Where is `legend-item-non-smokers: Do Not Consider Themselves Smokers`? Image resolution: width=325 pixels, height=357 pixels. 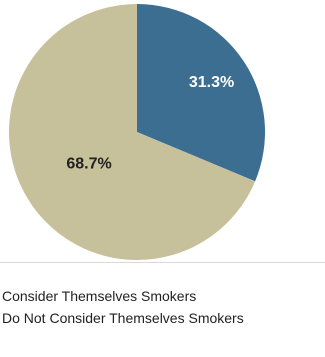 legend-item-non-smokers: Do Not Consider Themselves Smokers is located at coordinates (123, 318).